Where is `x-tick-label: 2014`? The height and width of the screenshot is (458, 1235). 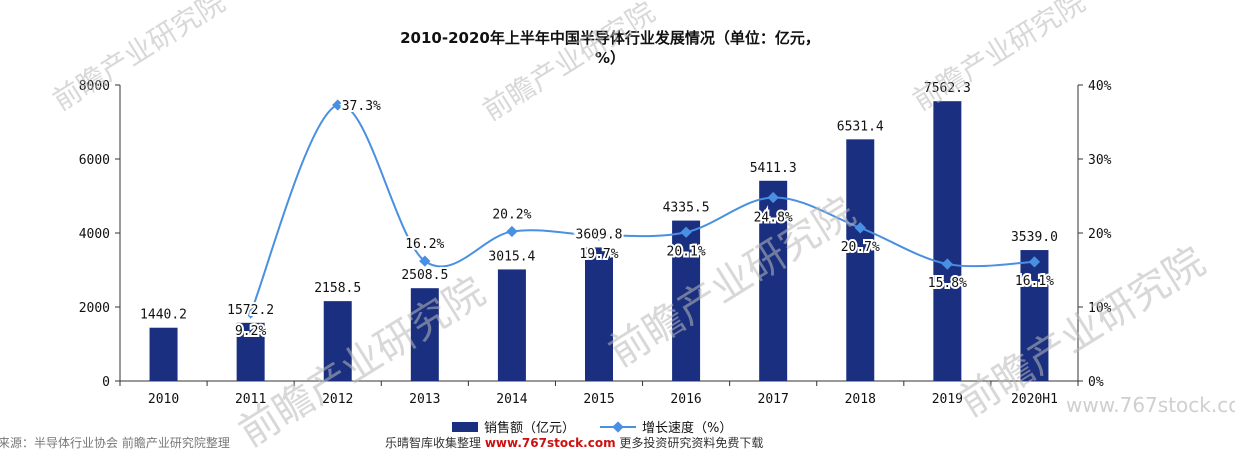
x-tick-label: 2014 is located at coordinates (511, 399).